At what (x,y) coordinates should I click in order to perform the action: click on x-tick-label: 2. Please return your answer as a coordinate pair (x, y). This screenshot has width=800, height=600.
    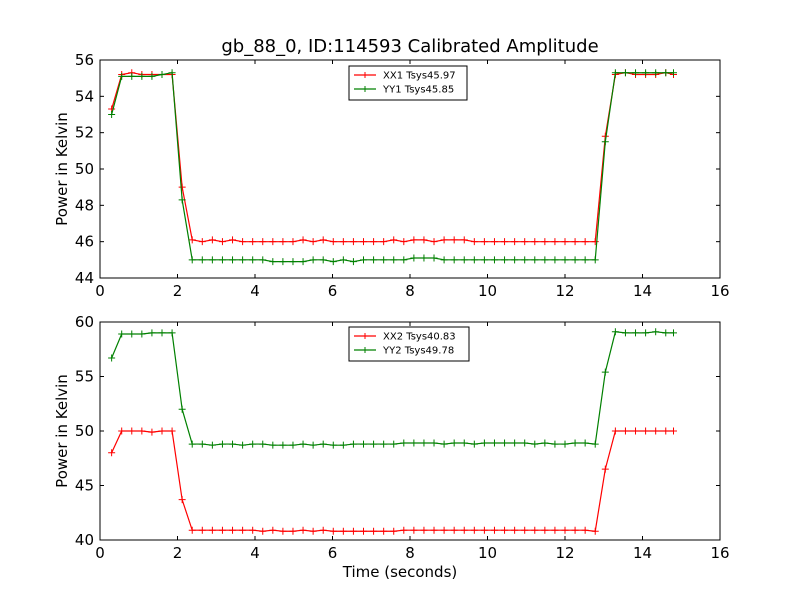
    Looking at the image, I should click on (178, 291).